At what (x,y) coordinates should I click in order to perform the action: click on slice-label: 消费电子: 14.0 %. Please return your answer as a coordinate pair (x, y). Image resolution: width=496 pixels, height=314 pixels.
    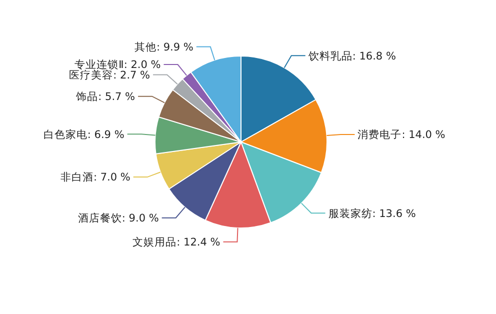
    Looking at the image, I should click on (402, 135).